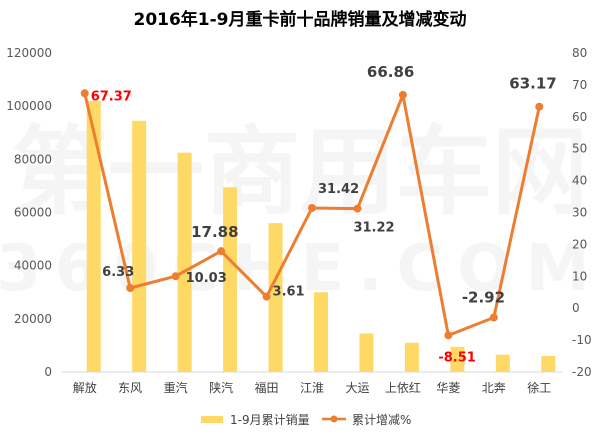 The width and height of the screenshot is (600, 437). What do you see at coordinates (206, 278) in the screenshot?
I see `line-data-label: 10.03` at bounding box center [206, 278].